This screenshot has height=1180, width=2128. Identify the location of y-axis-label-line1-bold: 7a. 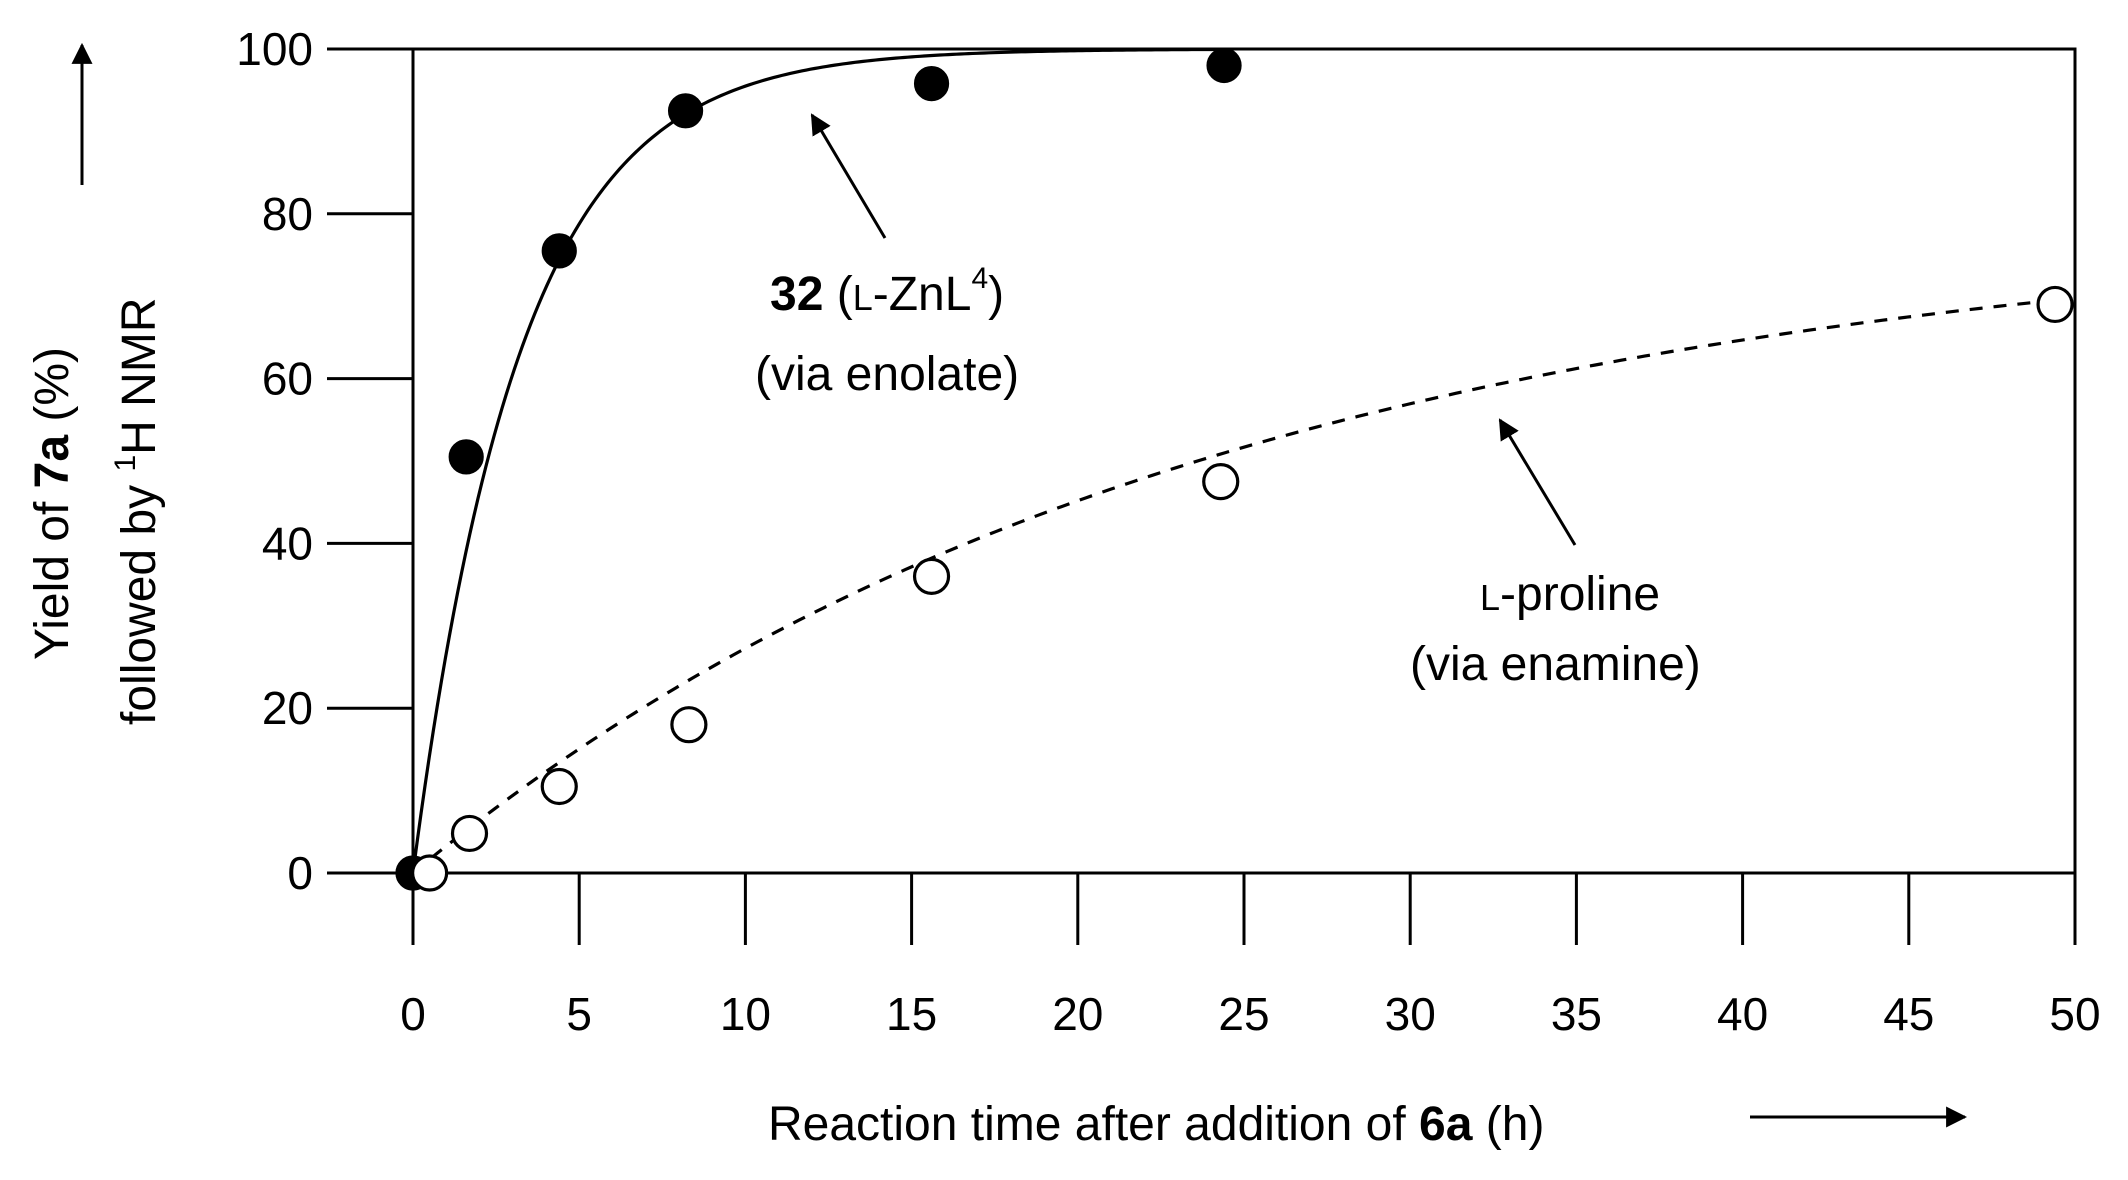
(52, 462).